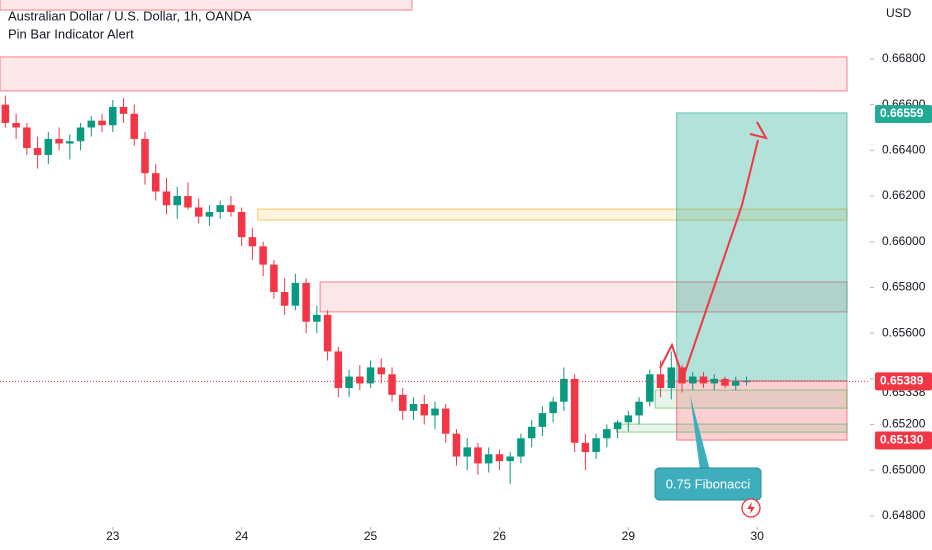 The image size is (932, 550). Describe the element at coordinates (904, 195) in the screenshot. I see `y-tick-label: 0.66200` at that location.